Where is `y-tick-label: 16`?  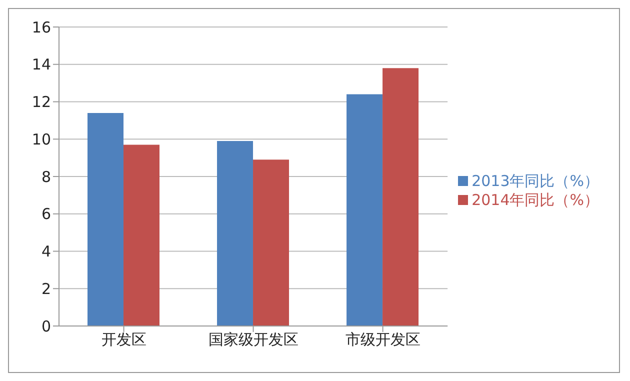
y-tick-label: 16 is located at coordinates (41, 27).